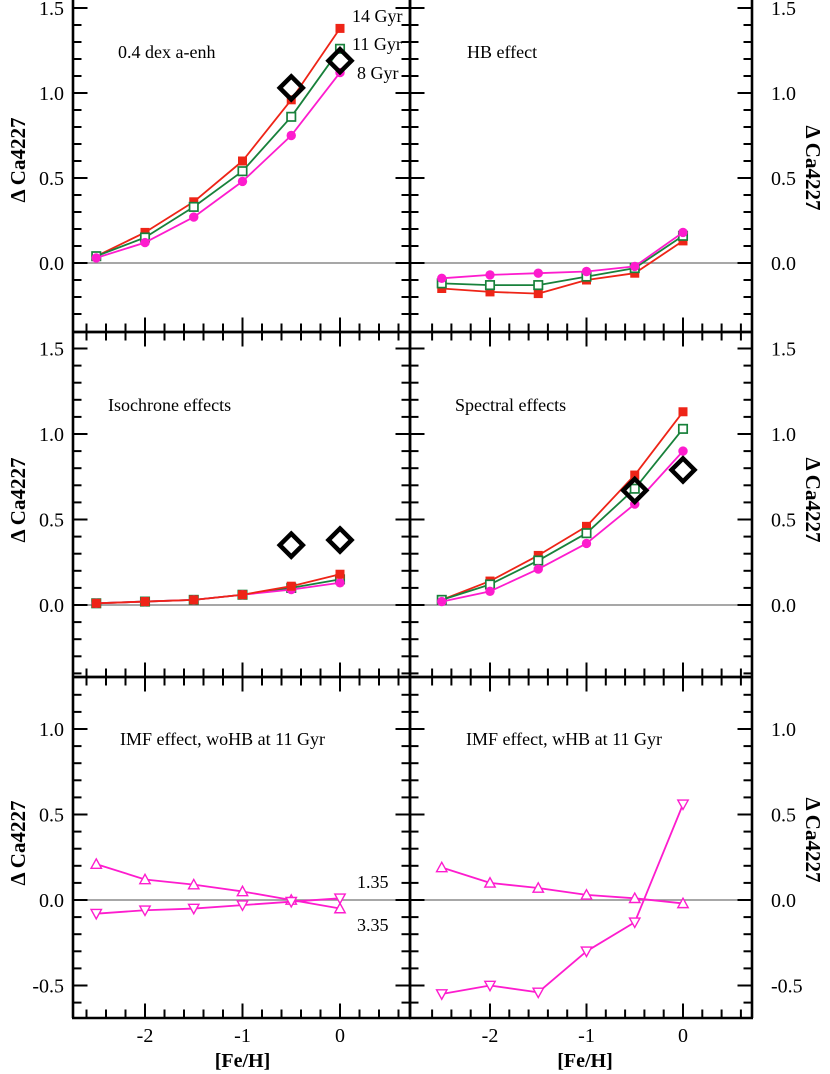  I want to click on panel-bottom-right, so click(581, 900).